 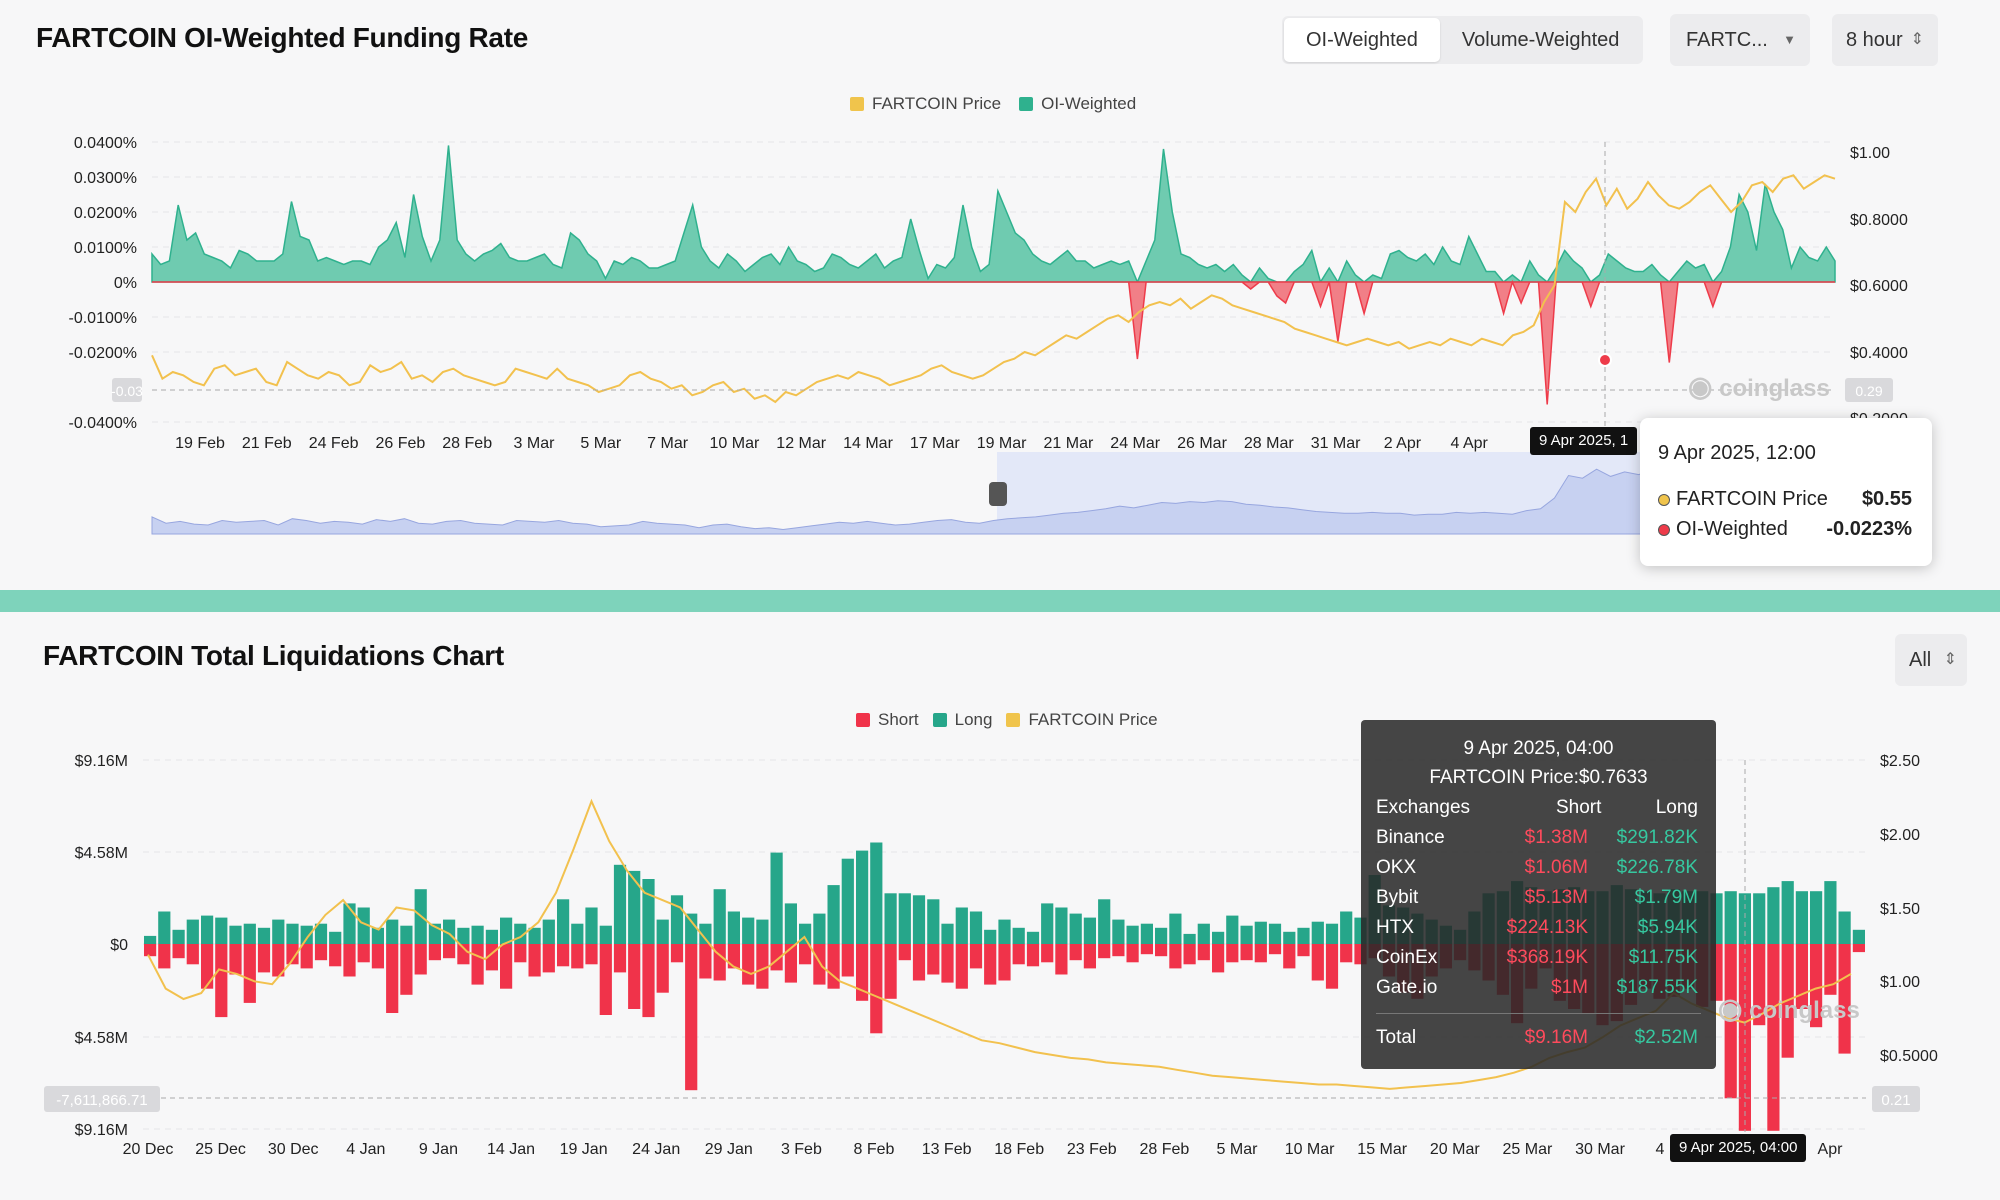 I want to click on oi-weighted-negative-area, so click(x=993, y=342).